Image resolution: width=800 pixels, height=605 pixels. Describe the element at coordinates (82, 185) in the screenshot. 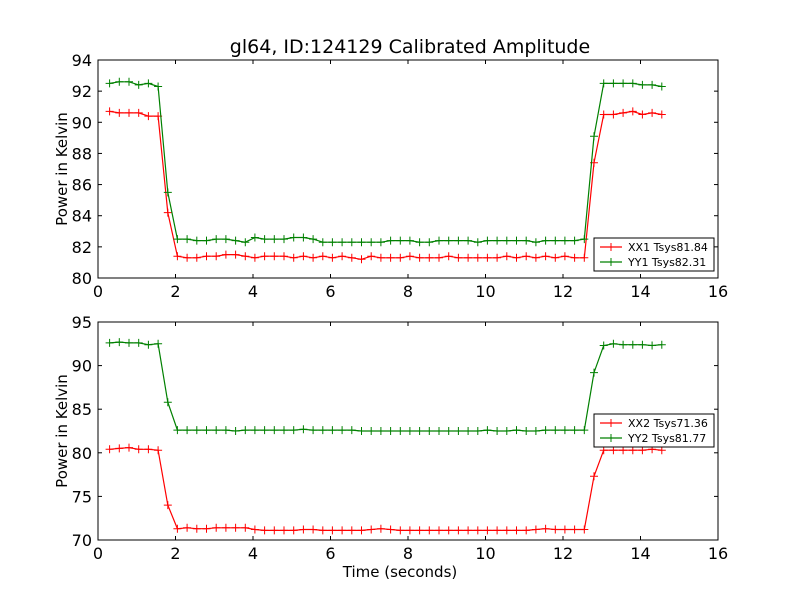

I see `y-tick-label: 86` at that location.